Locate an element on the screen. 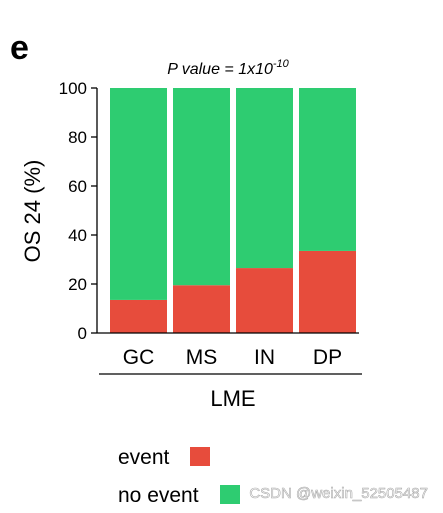  x-tick-label-ms: MS is located at coordinates (202, 357).